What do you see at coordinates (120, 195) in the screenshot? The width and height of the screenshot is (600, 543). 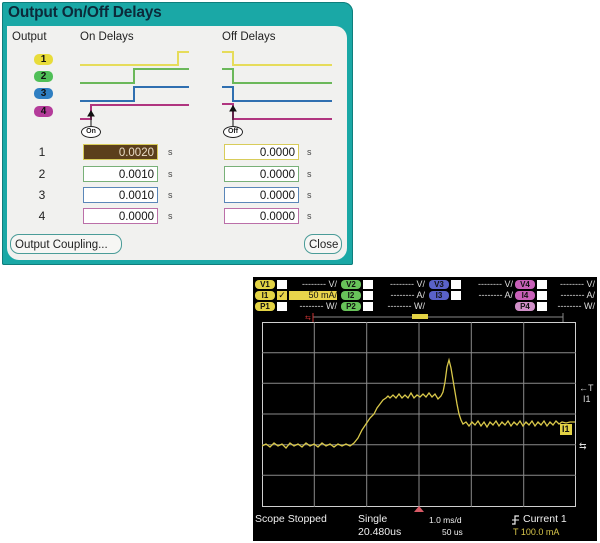 I see `on-delay-3-input: 0.0010` at bounding box center [120, 195].